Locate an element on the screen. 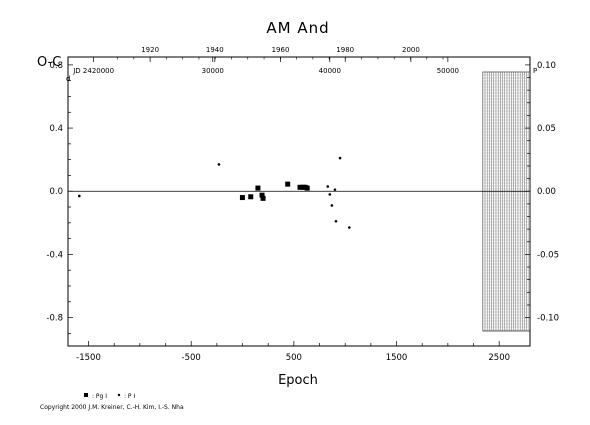  legend-p-label: : P I is located at coordinates (129, 396).